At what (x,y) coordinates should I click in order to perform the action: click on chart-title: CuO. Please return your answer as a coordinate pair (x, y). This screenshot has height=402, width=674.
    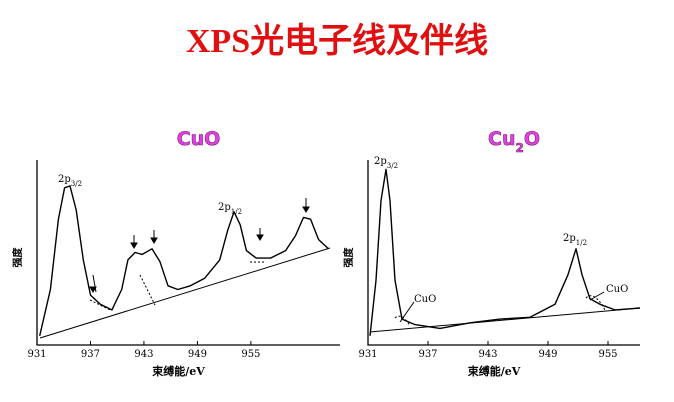
    Looking at the image, I should click on (199, 139).